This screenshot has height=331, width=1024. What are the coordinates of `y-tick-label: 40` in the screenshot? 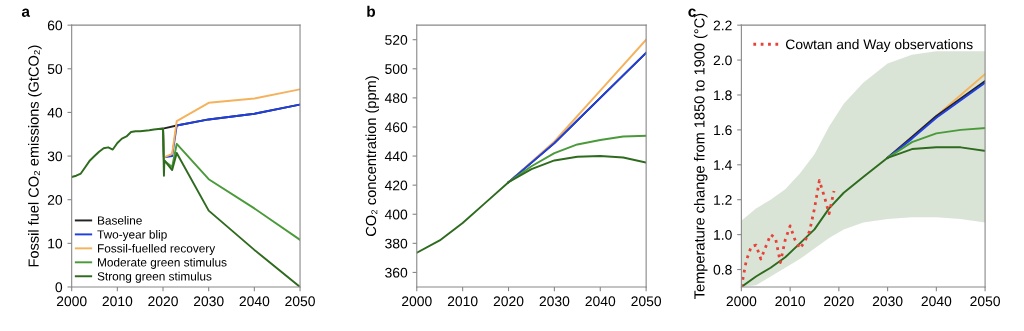 It's located at (55, 112).